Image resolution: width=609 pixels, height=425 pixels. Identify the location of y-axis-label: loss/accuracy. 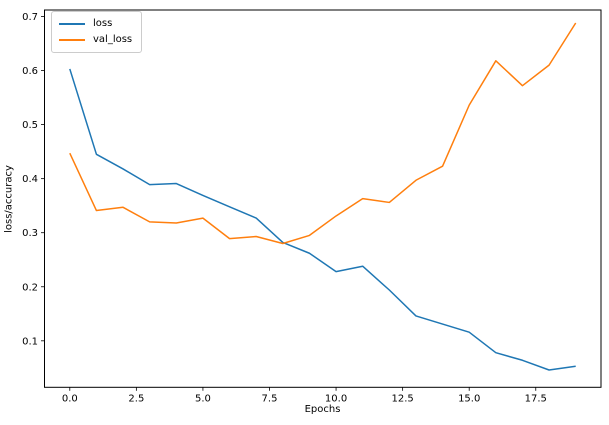
(9, 199).